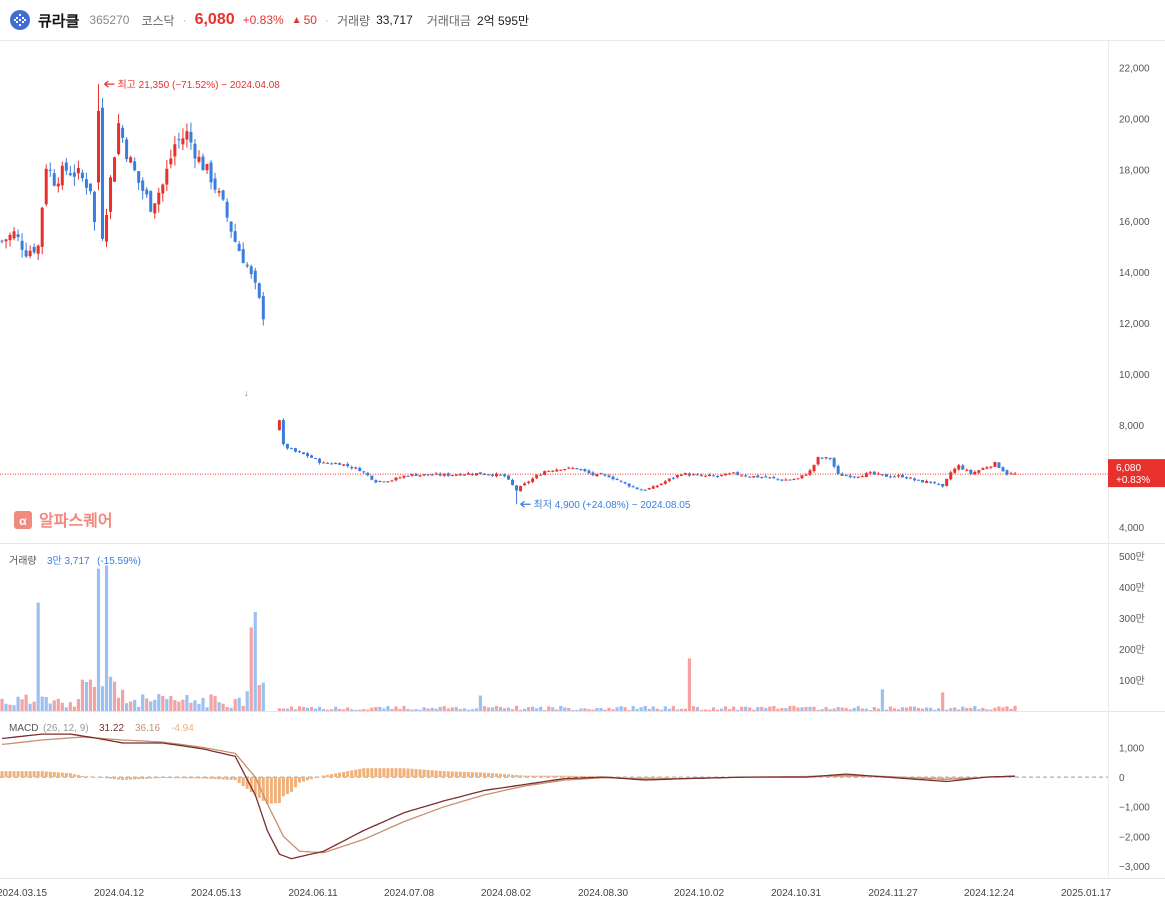 This screenshot has width=1165, height=905. Describe the element at coordinates (612, 505) in the screenshot. I see `low-annotation-text: 최저 4,900 (+24.08%) − 2024.08.05` at that location.